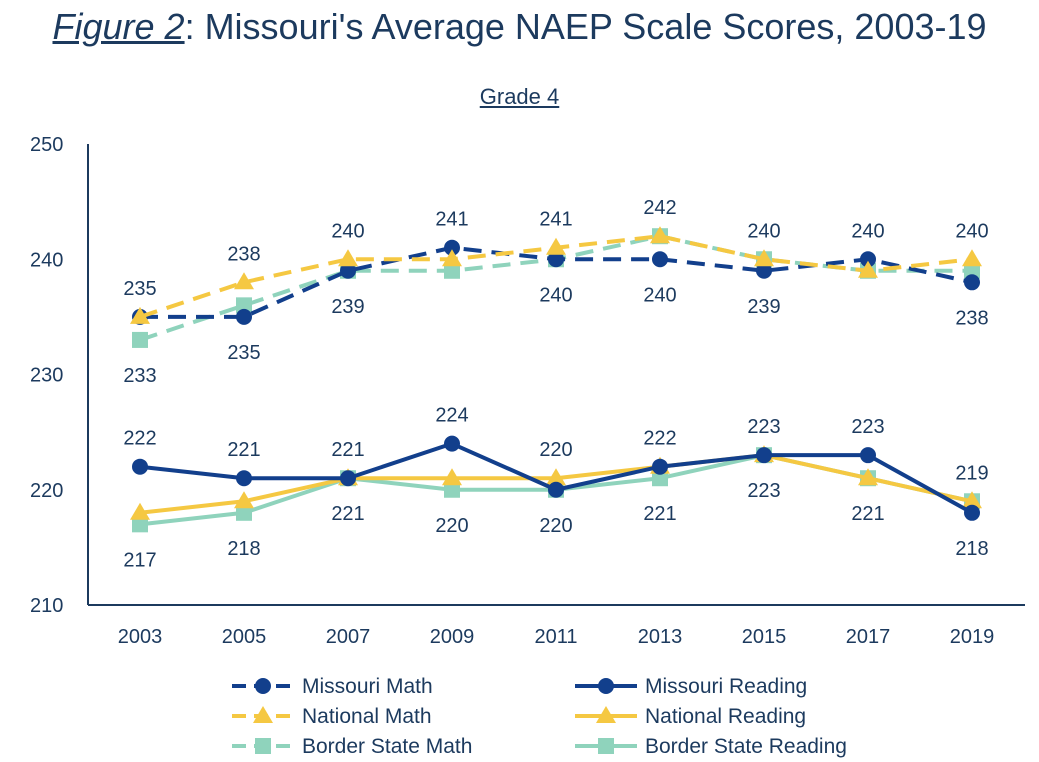 The height and width of the screenshot is (762, 1039). I want to click on figure-number: Figure 2, so click(118, 26).